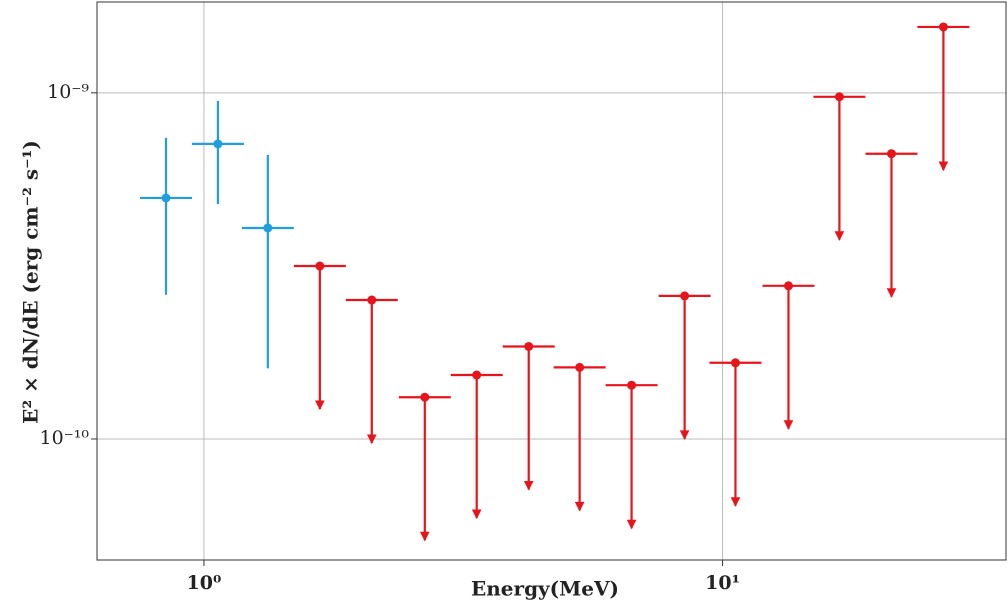 The height and width of the screenshot is (610, 1007). Describe the element at coordinates (68, 92) in the screenshot. I see `y-tick-label: 10⁻⁹` at that location.